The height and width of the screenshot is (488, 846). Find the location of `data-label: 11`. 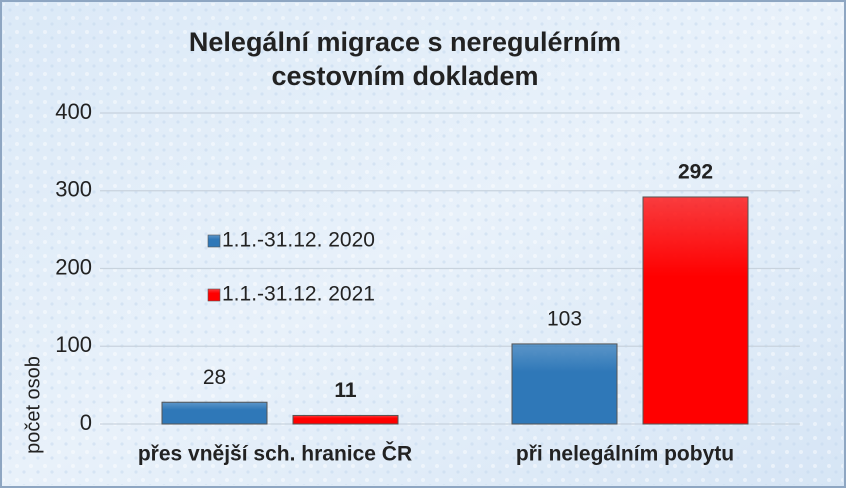

data-label: 11 is located at coordinates (345, 390).